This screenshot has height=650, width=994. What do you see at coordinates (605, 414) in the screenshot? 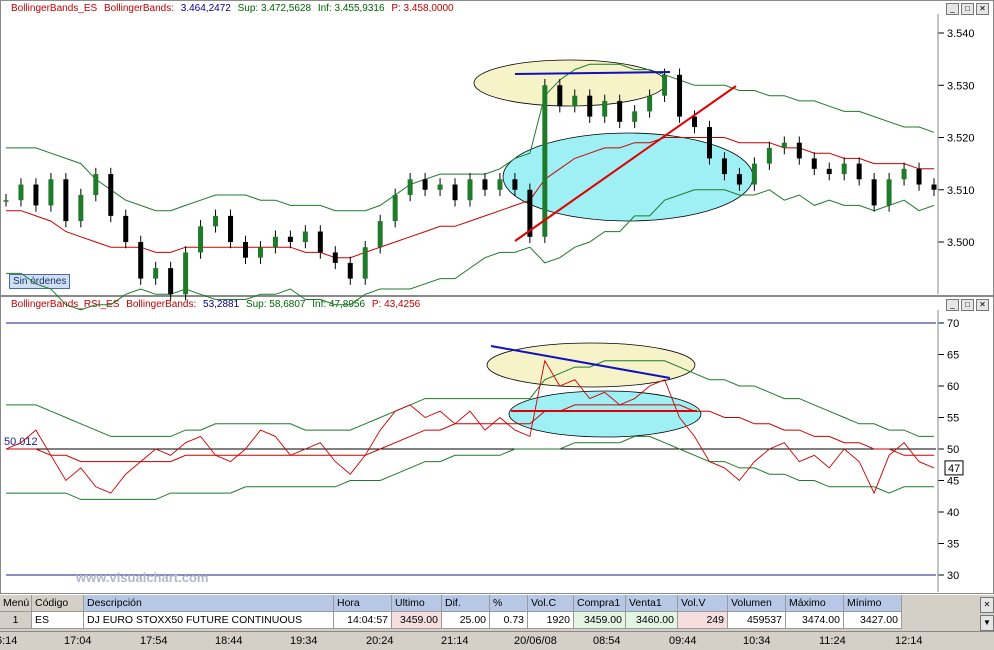
I see `highlight-ellipse-cyan` at bounding box center [605, 414].